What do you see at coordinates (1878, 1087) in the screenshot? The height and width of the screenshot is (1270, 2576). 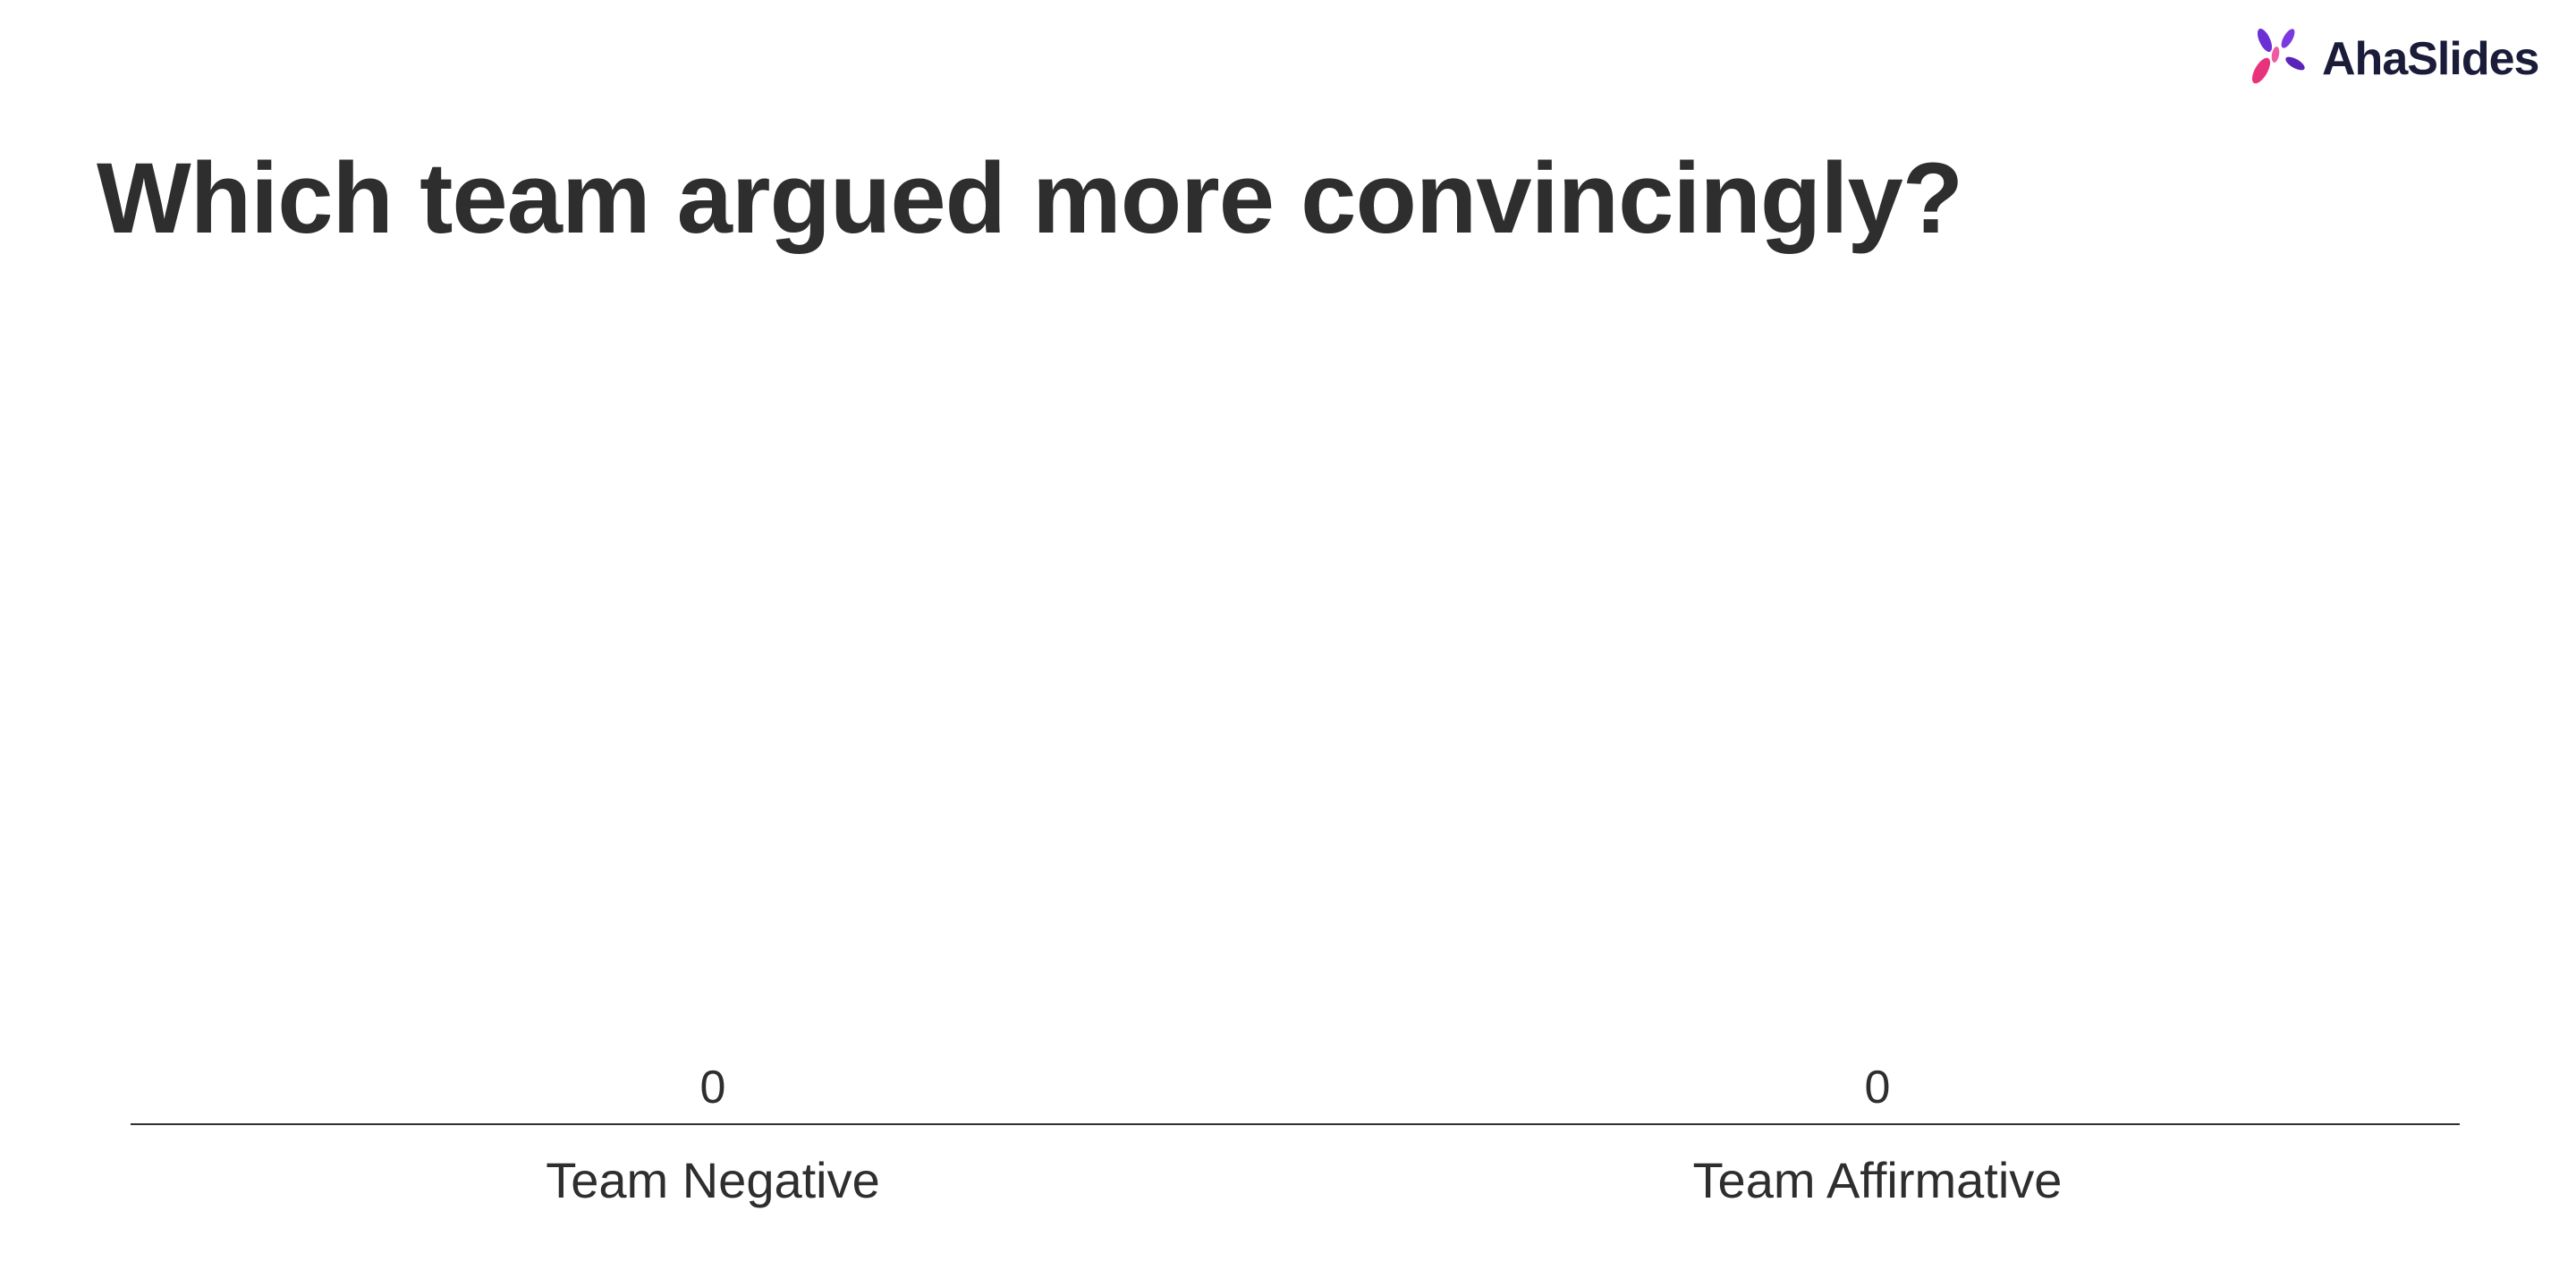 I see `bar-value-label-1: 0` at bounding box center [1878, 1087].